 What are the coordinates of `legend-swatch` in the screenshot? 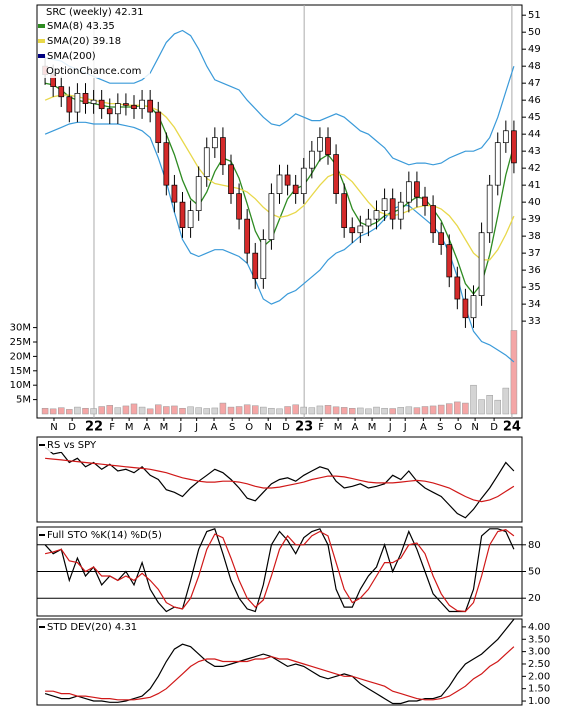 It's located at (41, 56).